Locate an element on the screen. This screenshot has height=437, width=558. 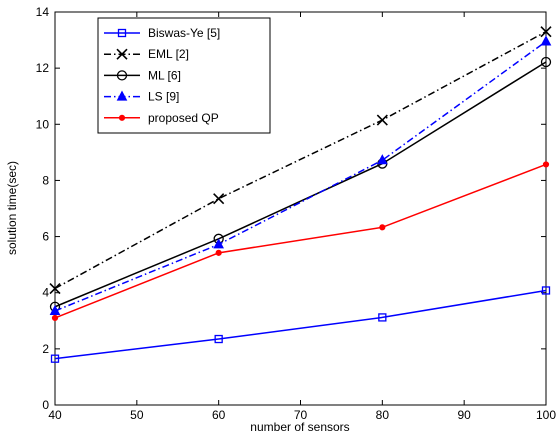
x-tick-label: 100 is located at coordinates (546, 415).